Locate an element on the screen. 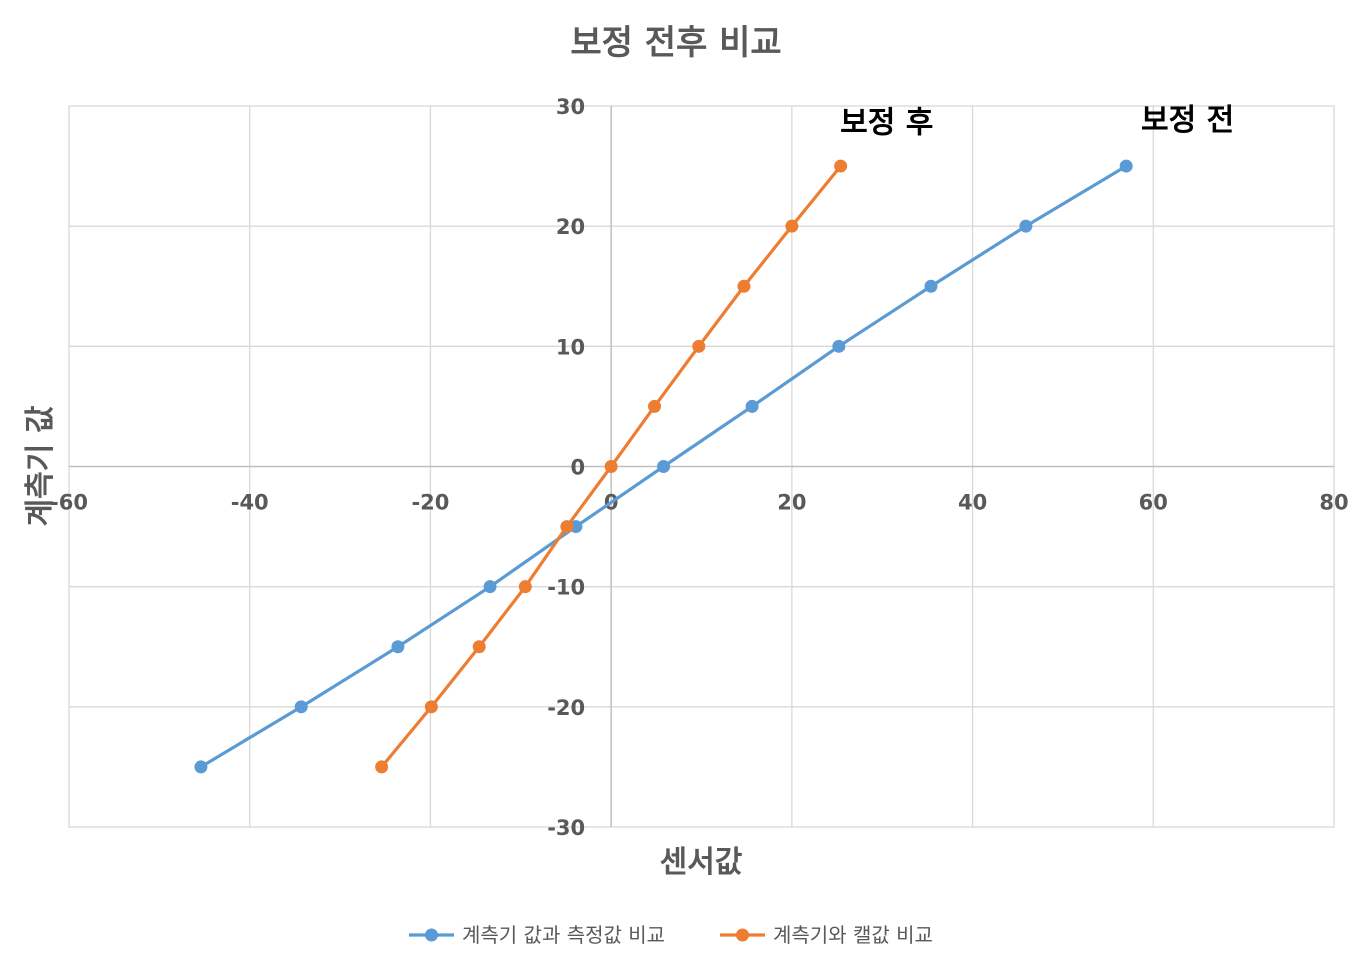  y-tick-label-0: -30 is located at coordinates (566, 828).